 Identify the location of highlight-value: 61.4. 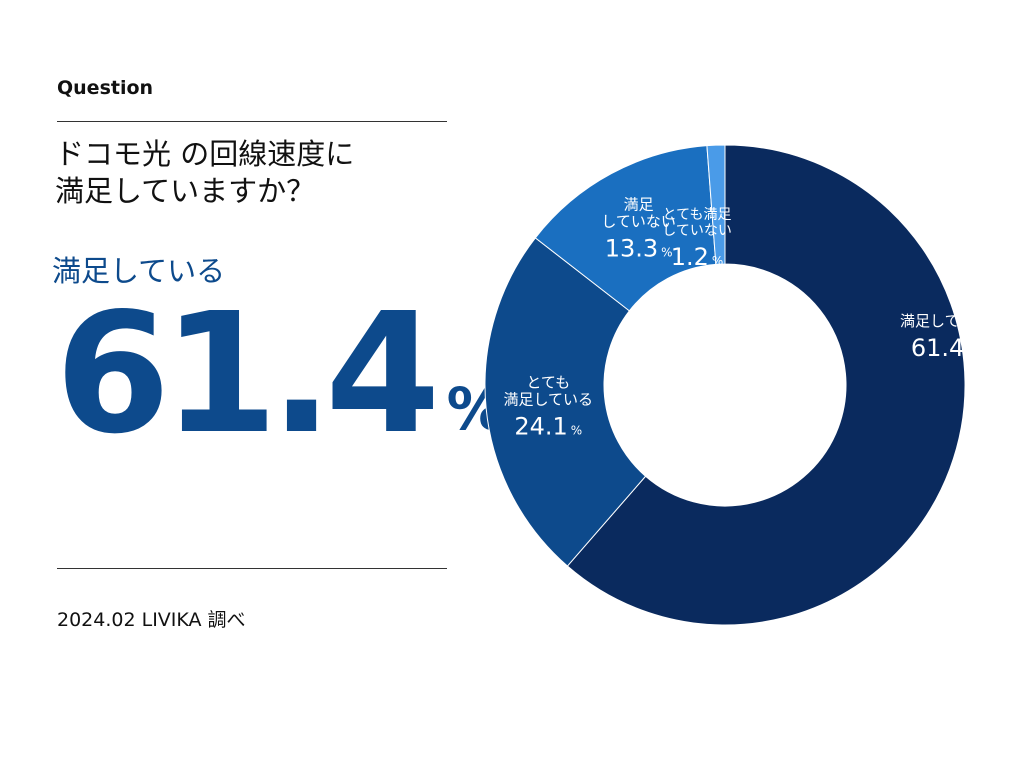
(248, 374).